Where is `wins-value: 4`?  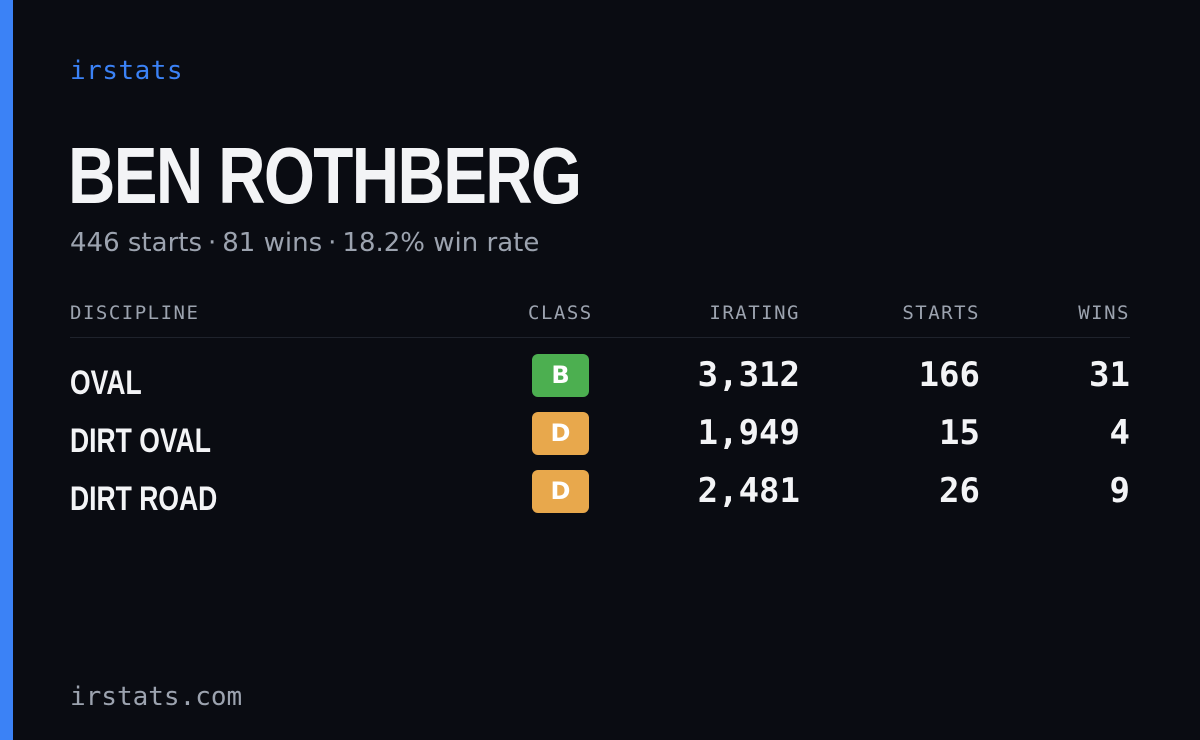 wins-value: 4 is located at coordinates (1119, 433).